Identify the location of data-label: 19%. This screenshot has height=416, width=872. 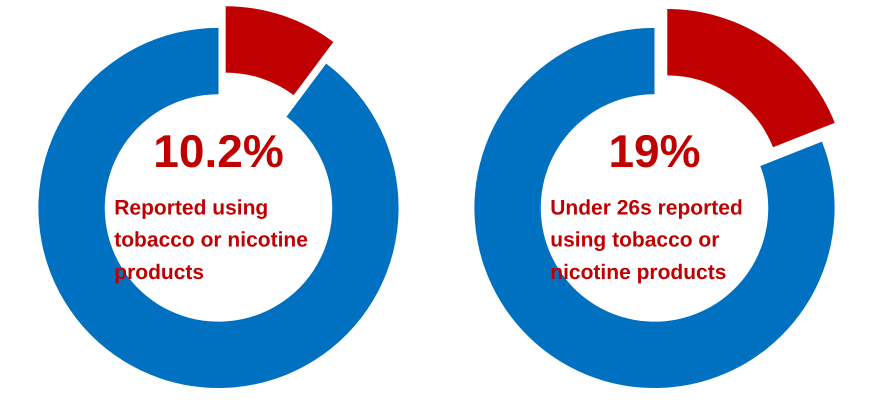
(654, 151).